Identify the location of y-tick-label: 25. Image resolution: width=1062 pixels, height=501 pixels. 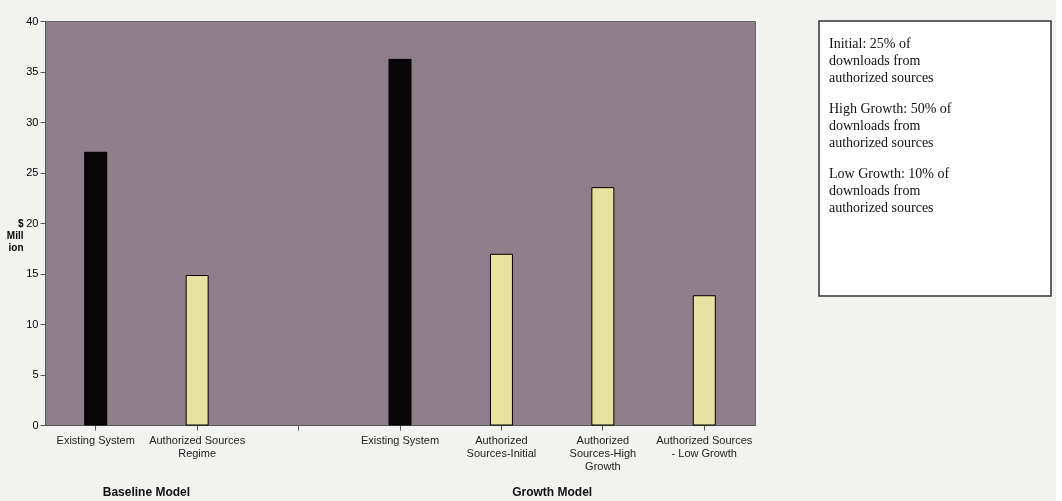
(32, 172).